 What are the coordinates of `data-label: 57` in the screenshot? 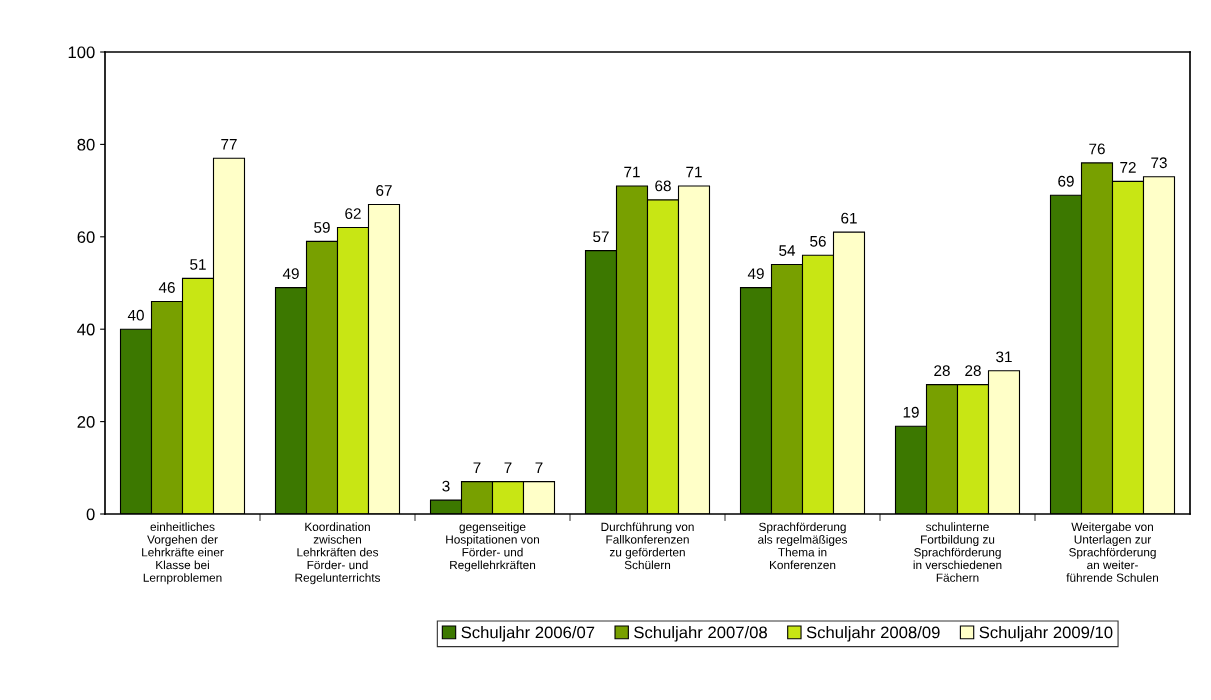 It's located at (601, 237).